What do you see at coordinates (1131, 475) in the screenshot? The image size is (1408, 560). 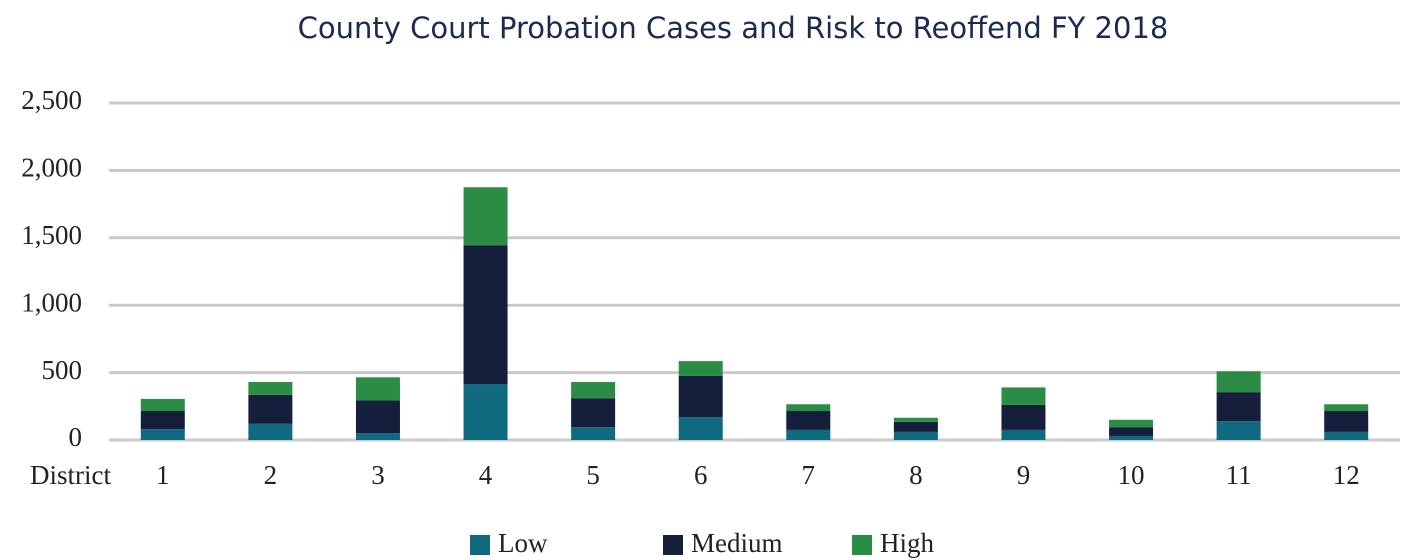 I see `x-tick-label: 10` at bounding box center [1131, 475].